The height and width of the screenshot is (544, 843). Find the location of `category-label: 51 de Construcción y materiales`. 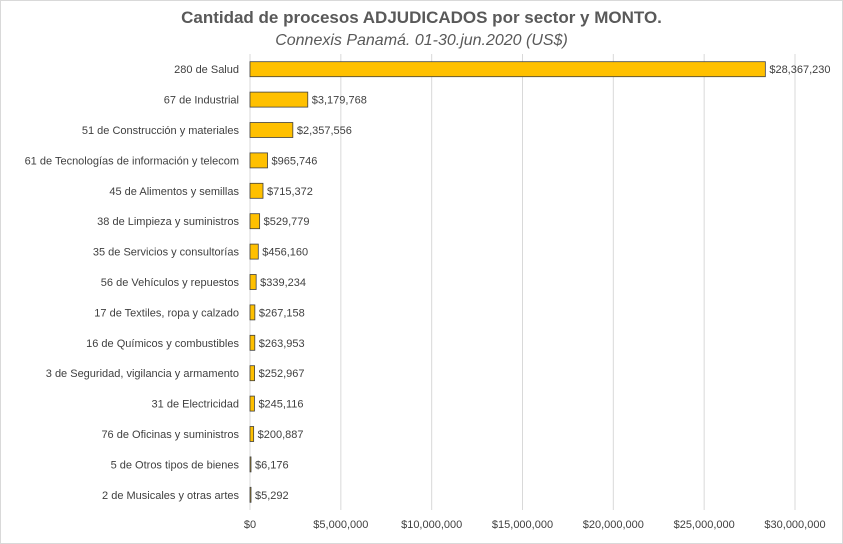

category-label: 51 de Construcción y materiales is located at coordinates (161, 131).